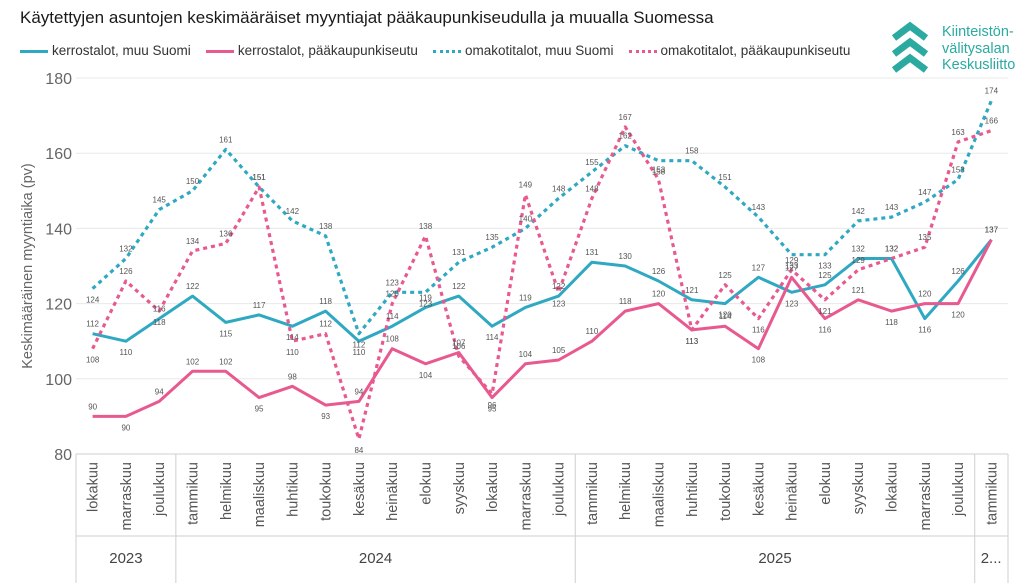  Describe the element at coordinates (459, 252) in the screenshot. I see `data-label-series-3: 131` at that location.